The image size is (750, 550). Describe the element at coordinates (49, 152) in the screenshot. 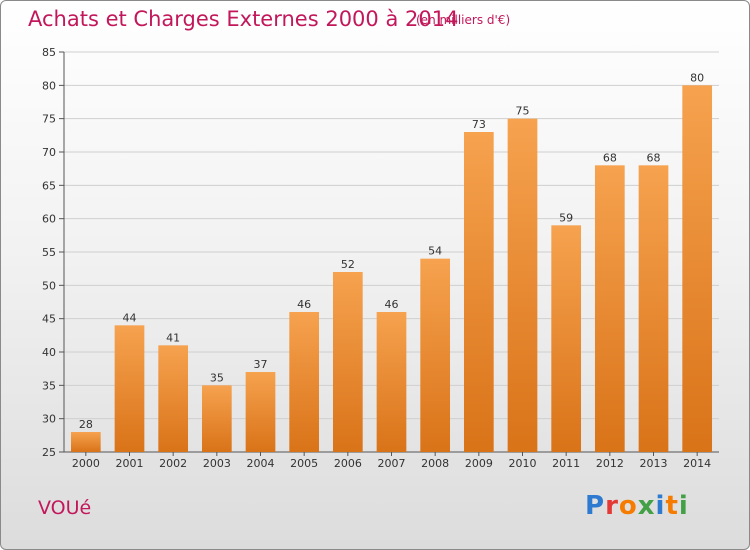

I see `y-tick-label: 70` at that location.